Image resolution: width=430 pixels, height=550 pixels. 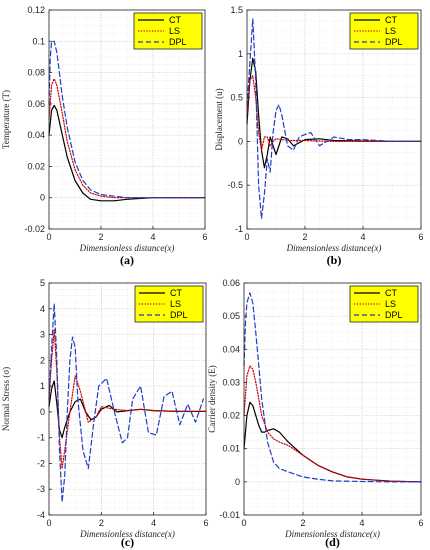 I want to click on y-tick-label: 0.1, so click(x=38, y=41).